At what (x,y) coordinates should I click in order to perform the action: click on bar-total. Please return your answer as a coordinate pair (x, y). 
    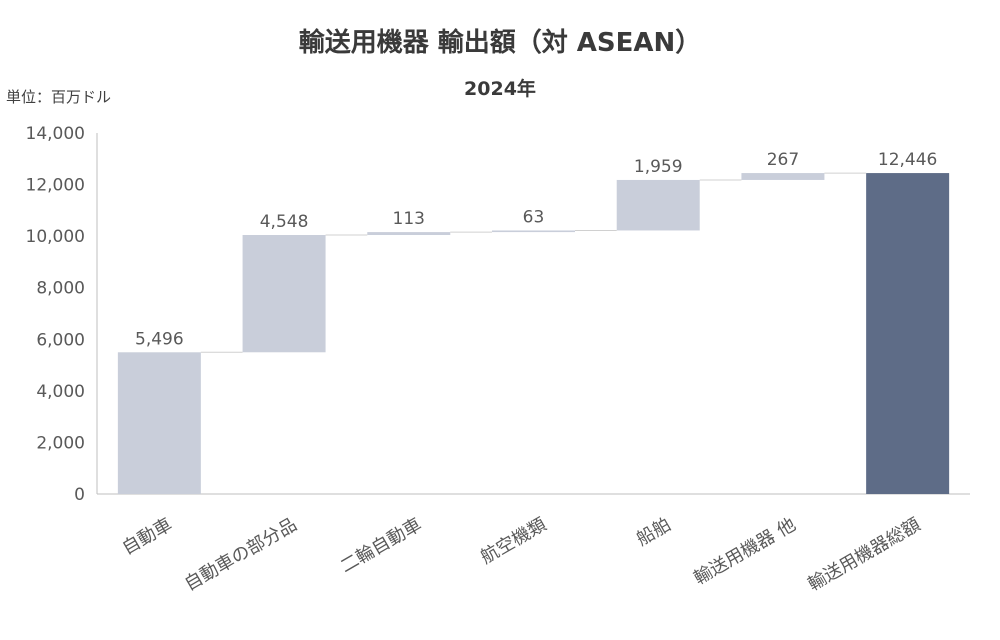
    Looking at the image, I should click on (908, 334).